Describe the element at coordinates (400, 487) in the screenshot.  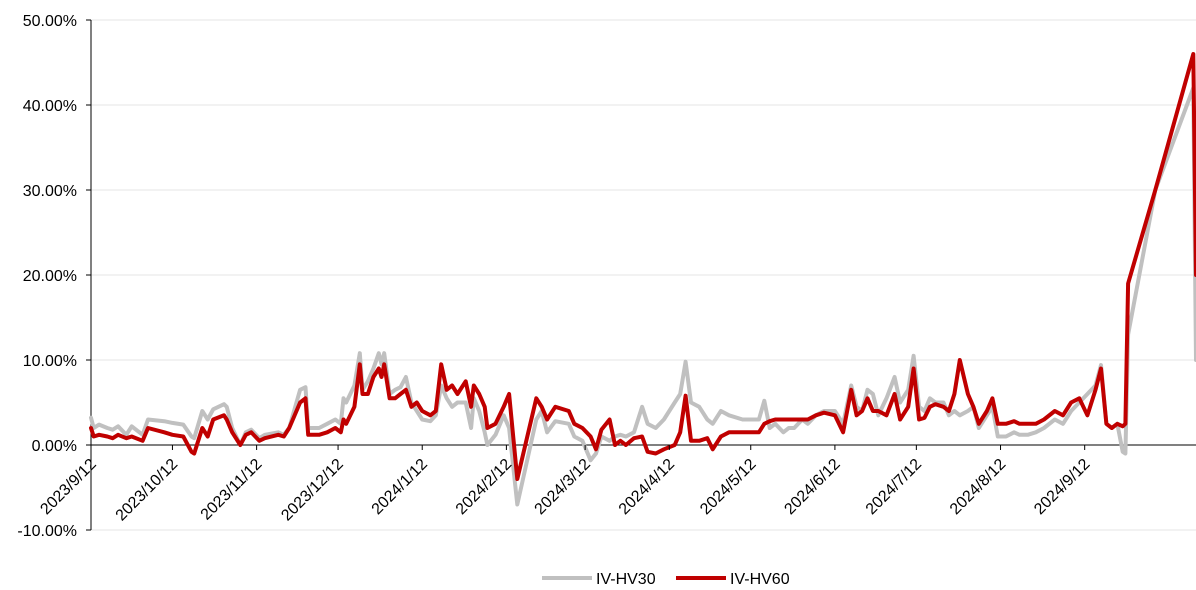
I see `x-tick-label: 2024/1/12` at that location.